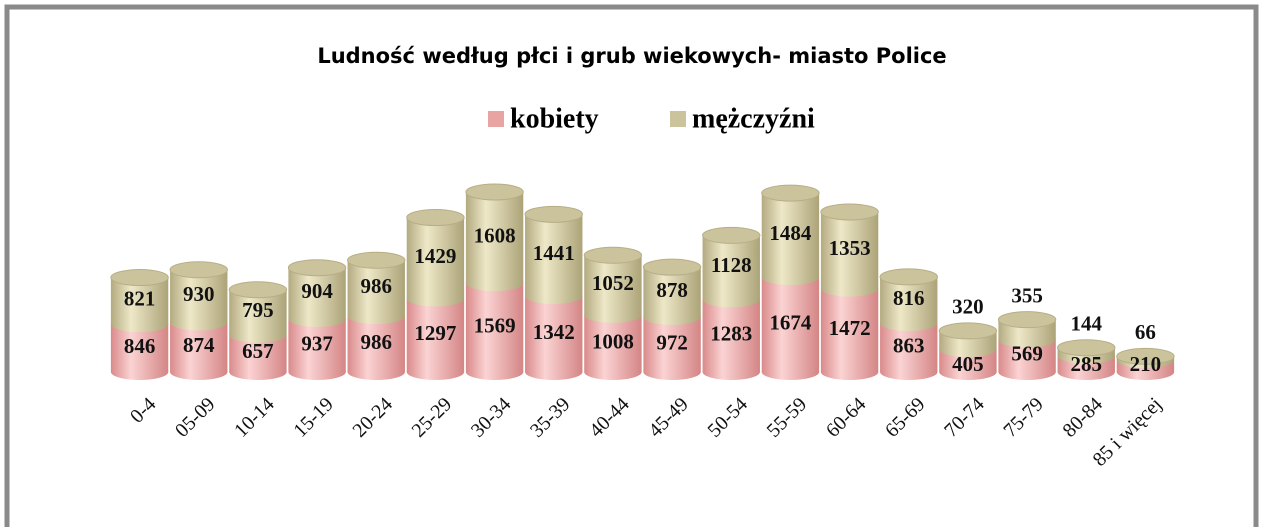 Image resolution: width=1263 pixels, height=527 pixels. Describe the element at coordinates (909, 345) in the screenshot. I see `data-label: 863` at that location.